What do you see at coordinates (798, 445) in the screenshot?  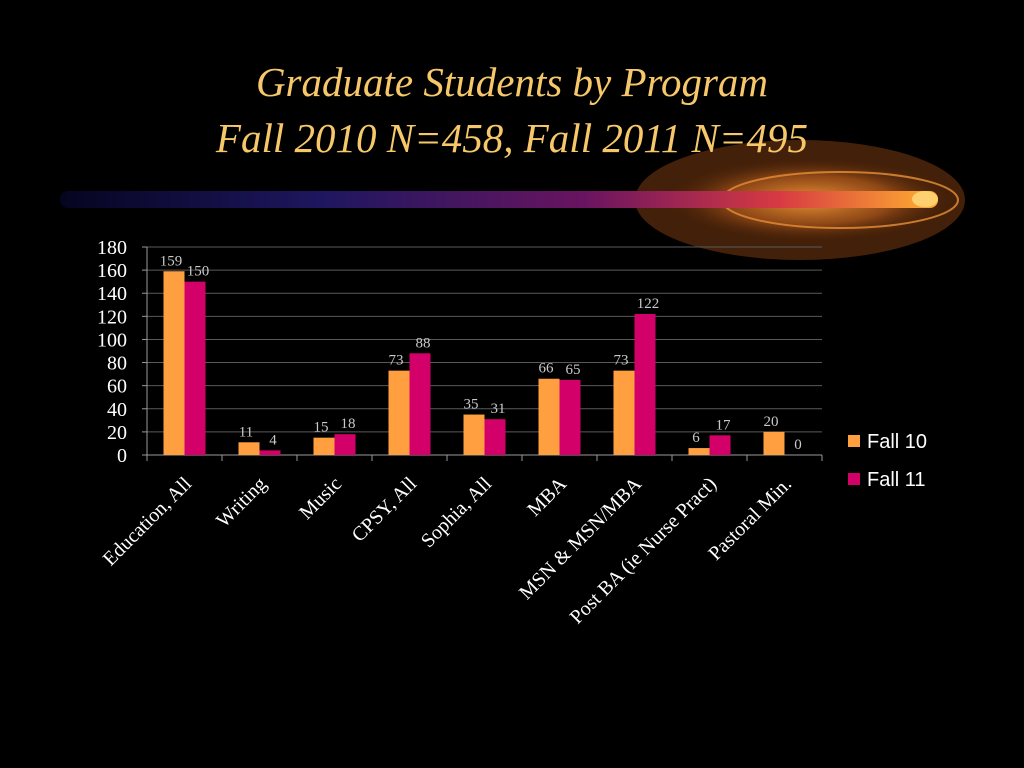 I see `data-label: 0` at bounding box center [798, 445].